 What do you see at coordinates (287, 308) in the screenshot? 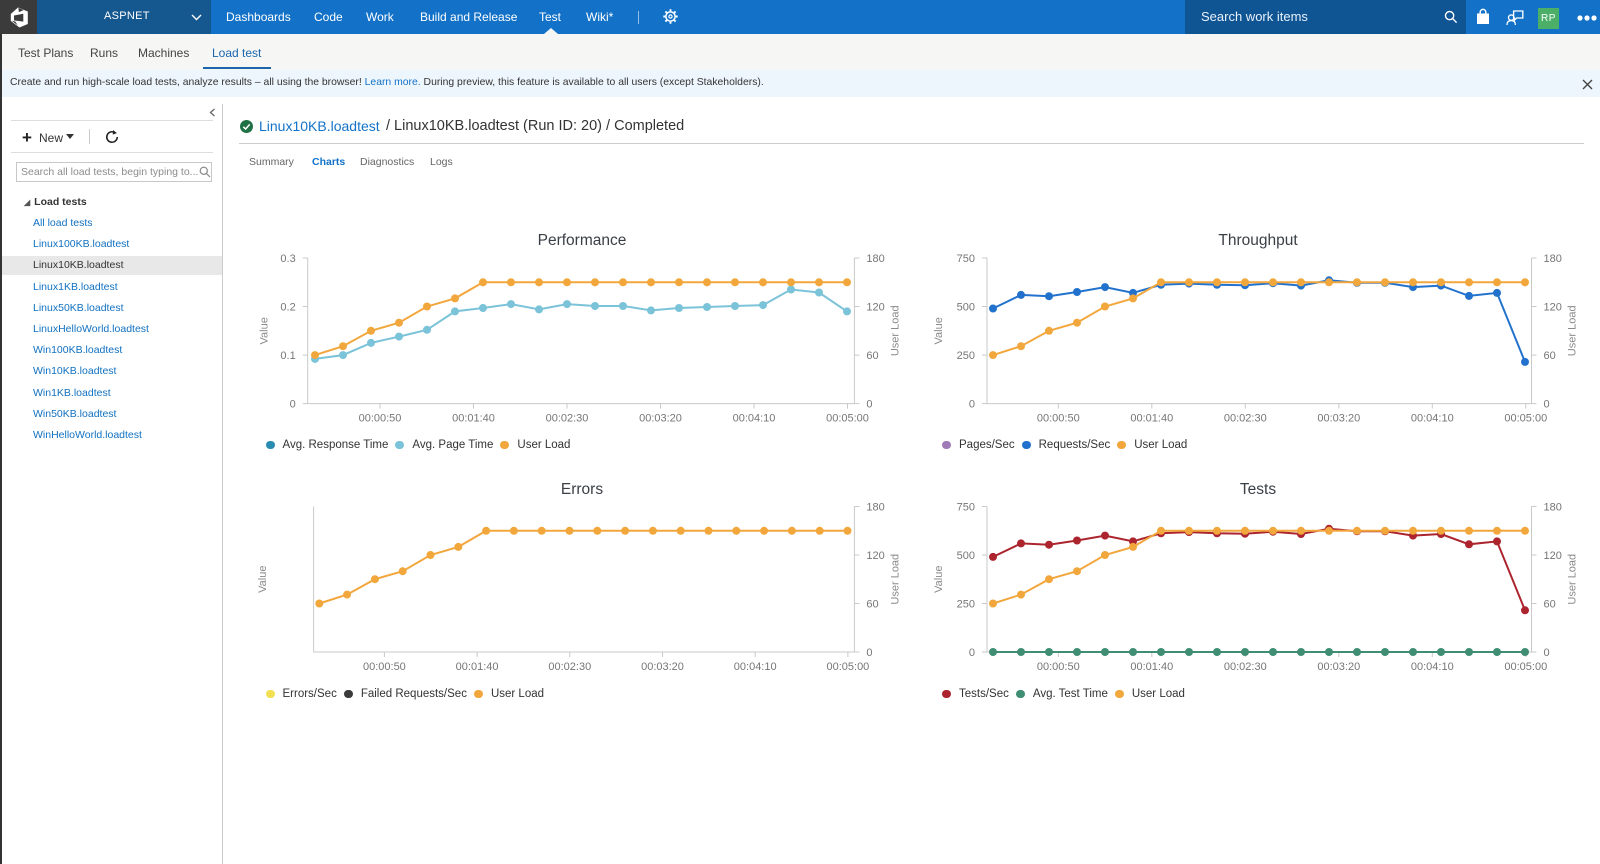
I see `svg-text: 0.2` at bounding box center [287, 308].